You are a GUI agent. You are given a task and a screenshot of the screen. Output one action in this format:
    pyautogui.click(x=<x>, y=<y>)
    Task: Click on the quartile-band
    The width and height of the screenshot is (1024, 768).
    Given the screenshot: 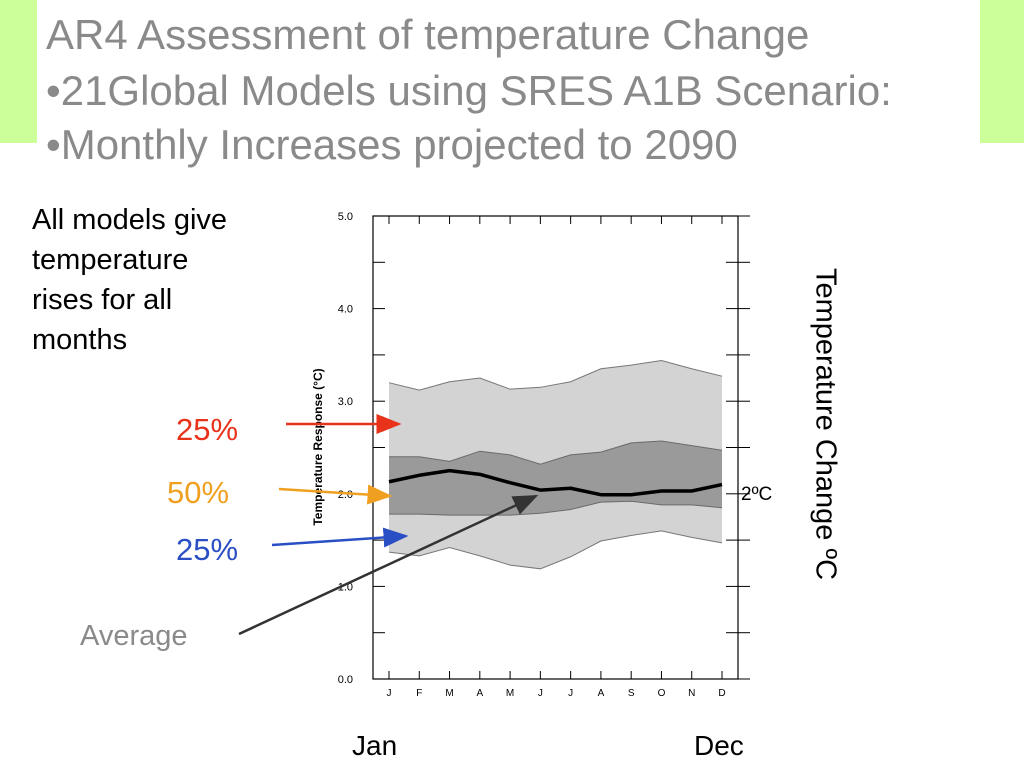 What is the action you would take?
    pyautogui.click(x=555, y=478)
    